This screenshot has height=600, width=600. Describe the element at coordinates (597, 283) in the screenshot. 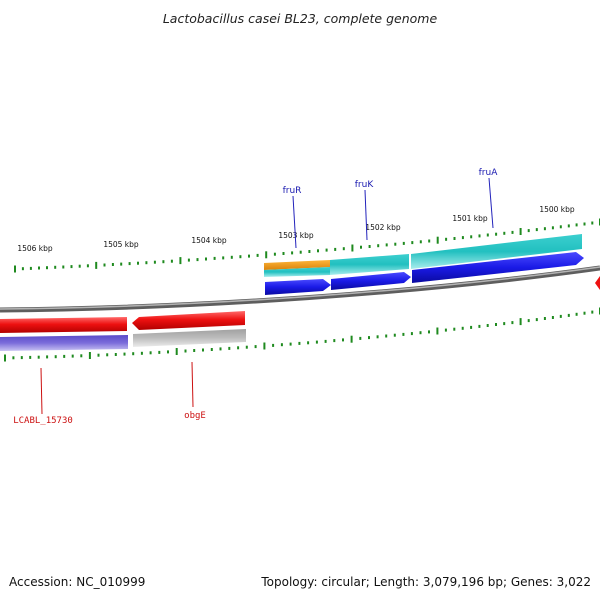

I see `offscreen-gene-arrow` at that location.